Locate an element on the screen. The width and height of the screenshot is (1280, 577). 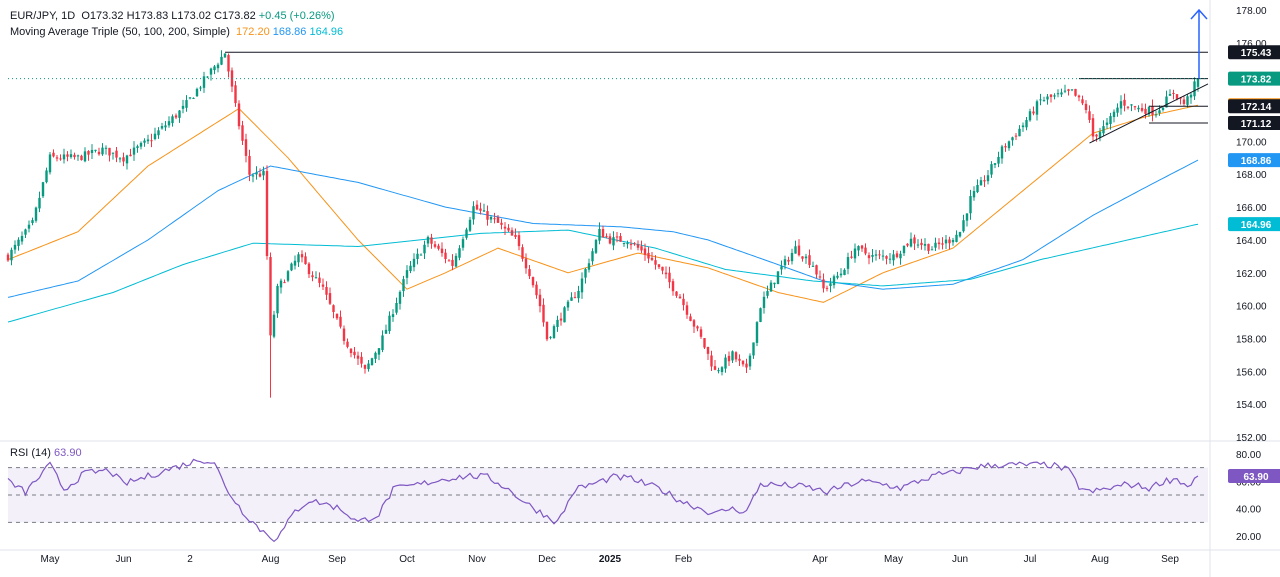
rsi-line is located at coordinates (603, 500).